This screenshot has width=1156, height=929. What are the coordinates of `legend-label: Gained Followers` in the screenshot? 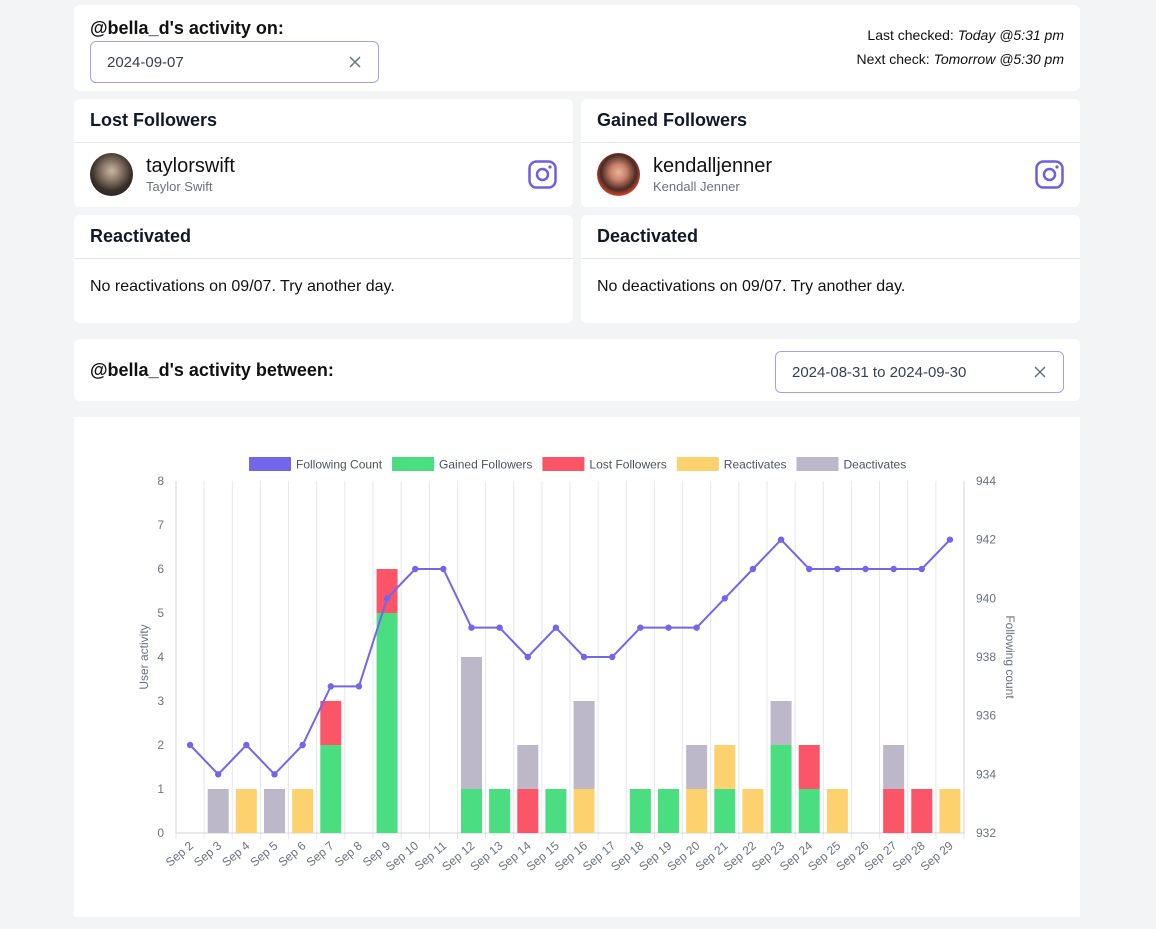 It's located at (485, 465).